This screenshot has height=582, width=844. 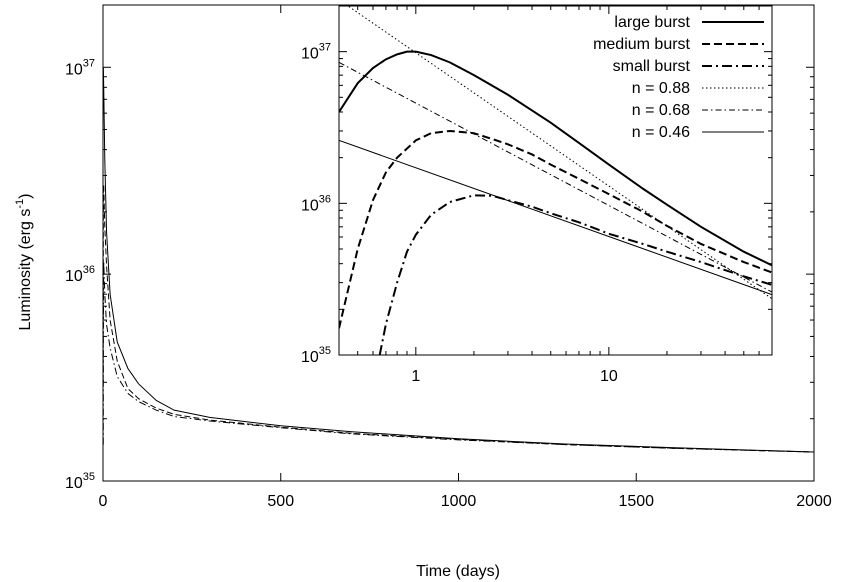 I want to click on legend-item: n = 0.46, so click(x=698, y=132).